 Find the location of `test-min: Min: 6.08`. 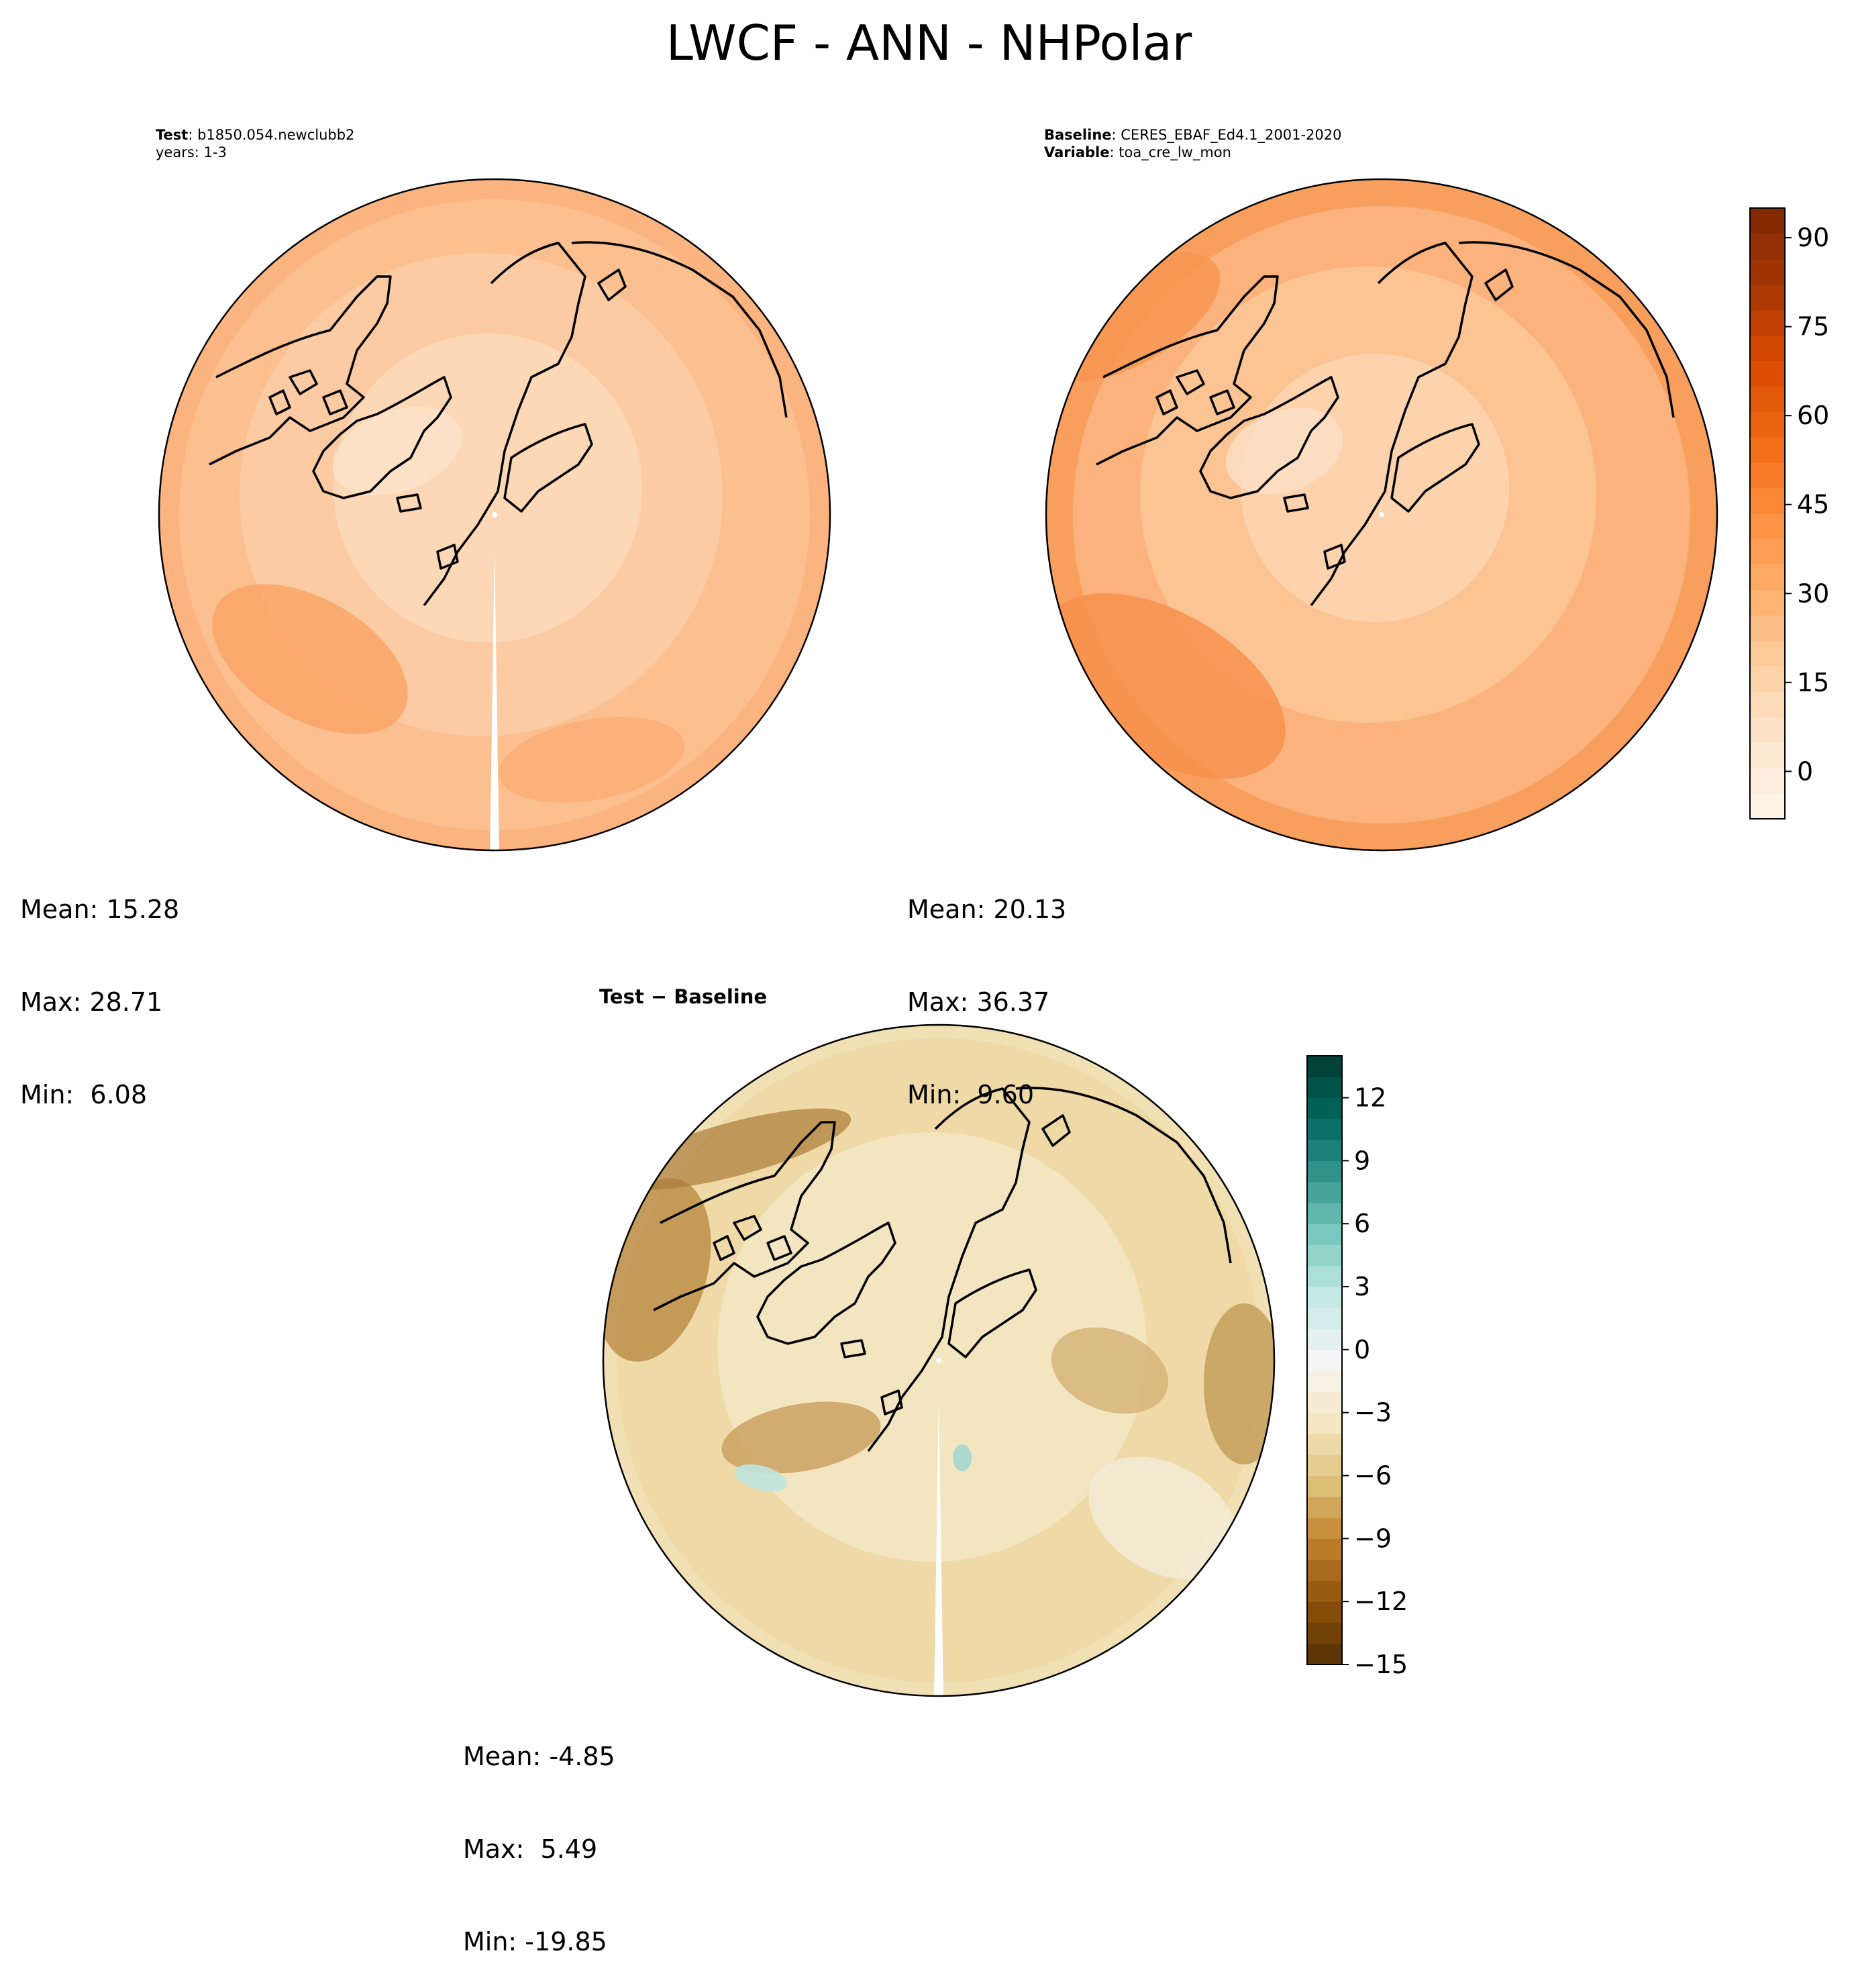

test-min: Min: 6.08 is located at coordinates (83, 1094).